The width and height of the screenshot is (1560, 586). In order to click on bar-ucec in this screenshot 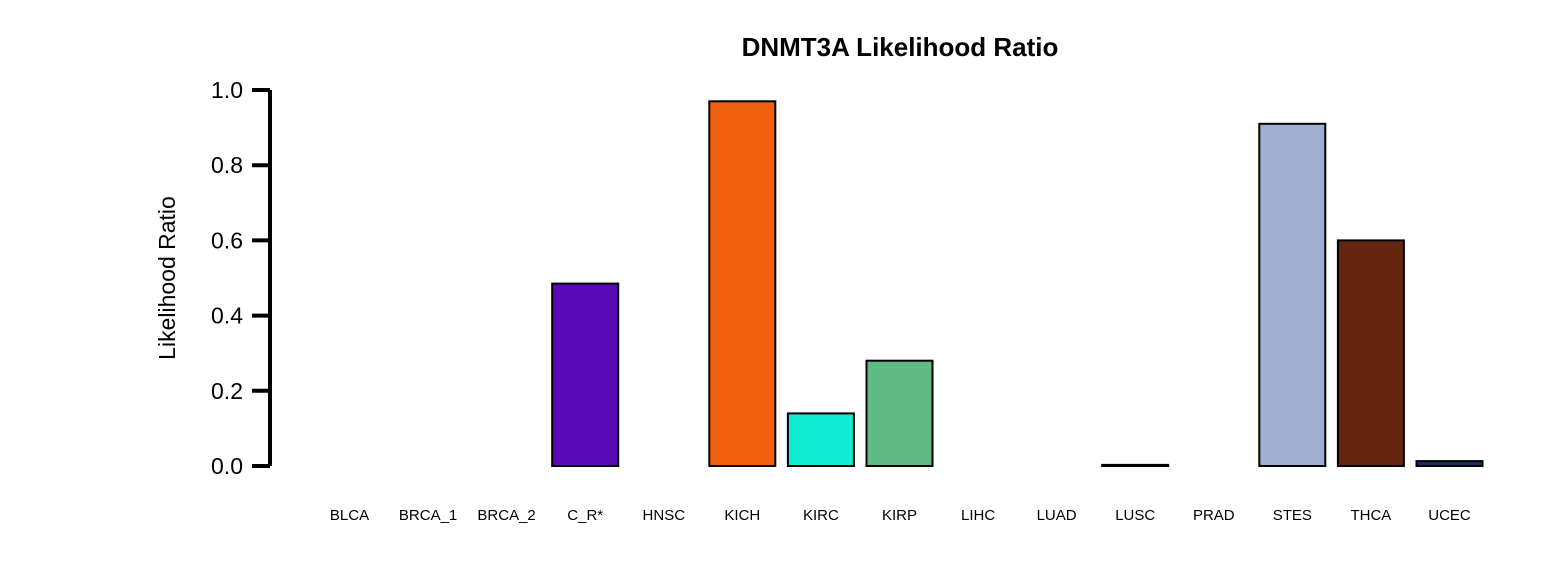, I will do `click(1449, 464)`.